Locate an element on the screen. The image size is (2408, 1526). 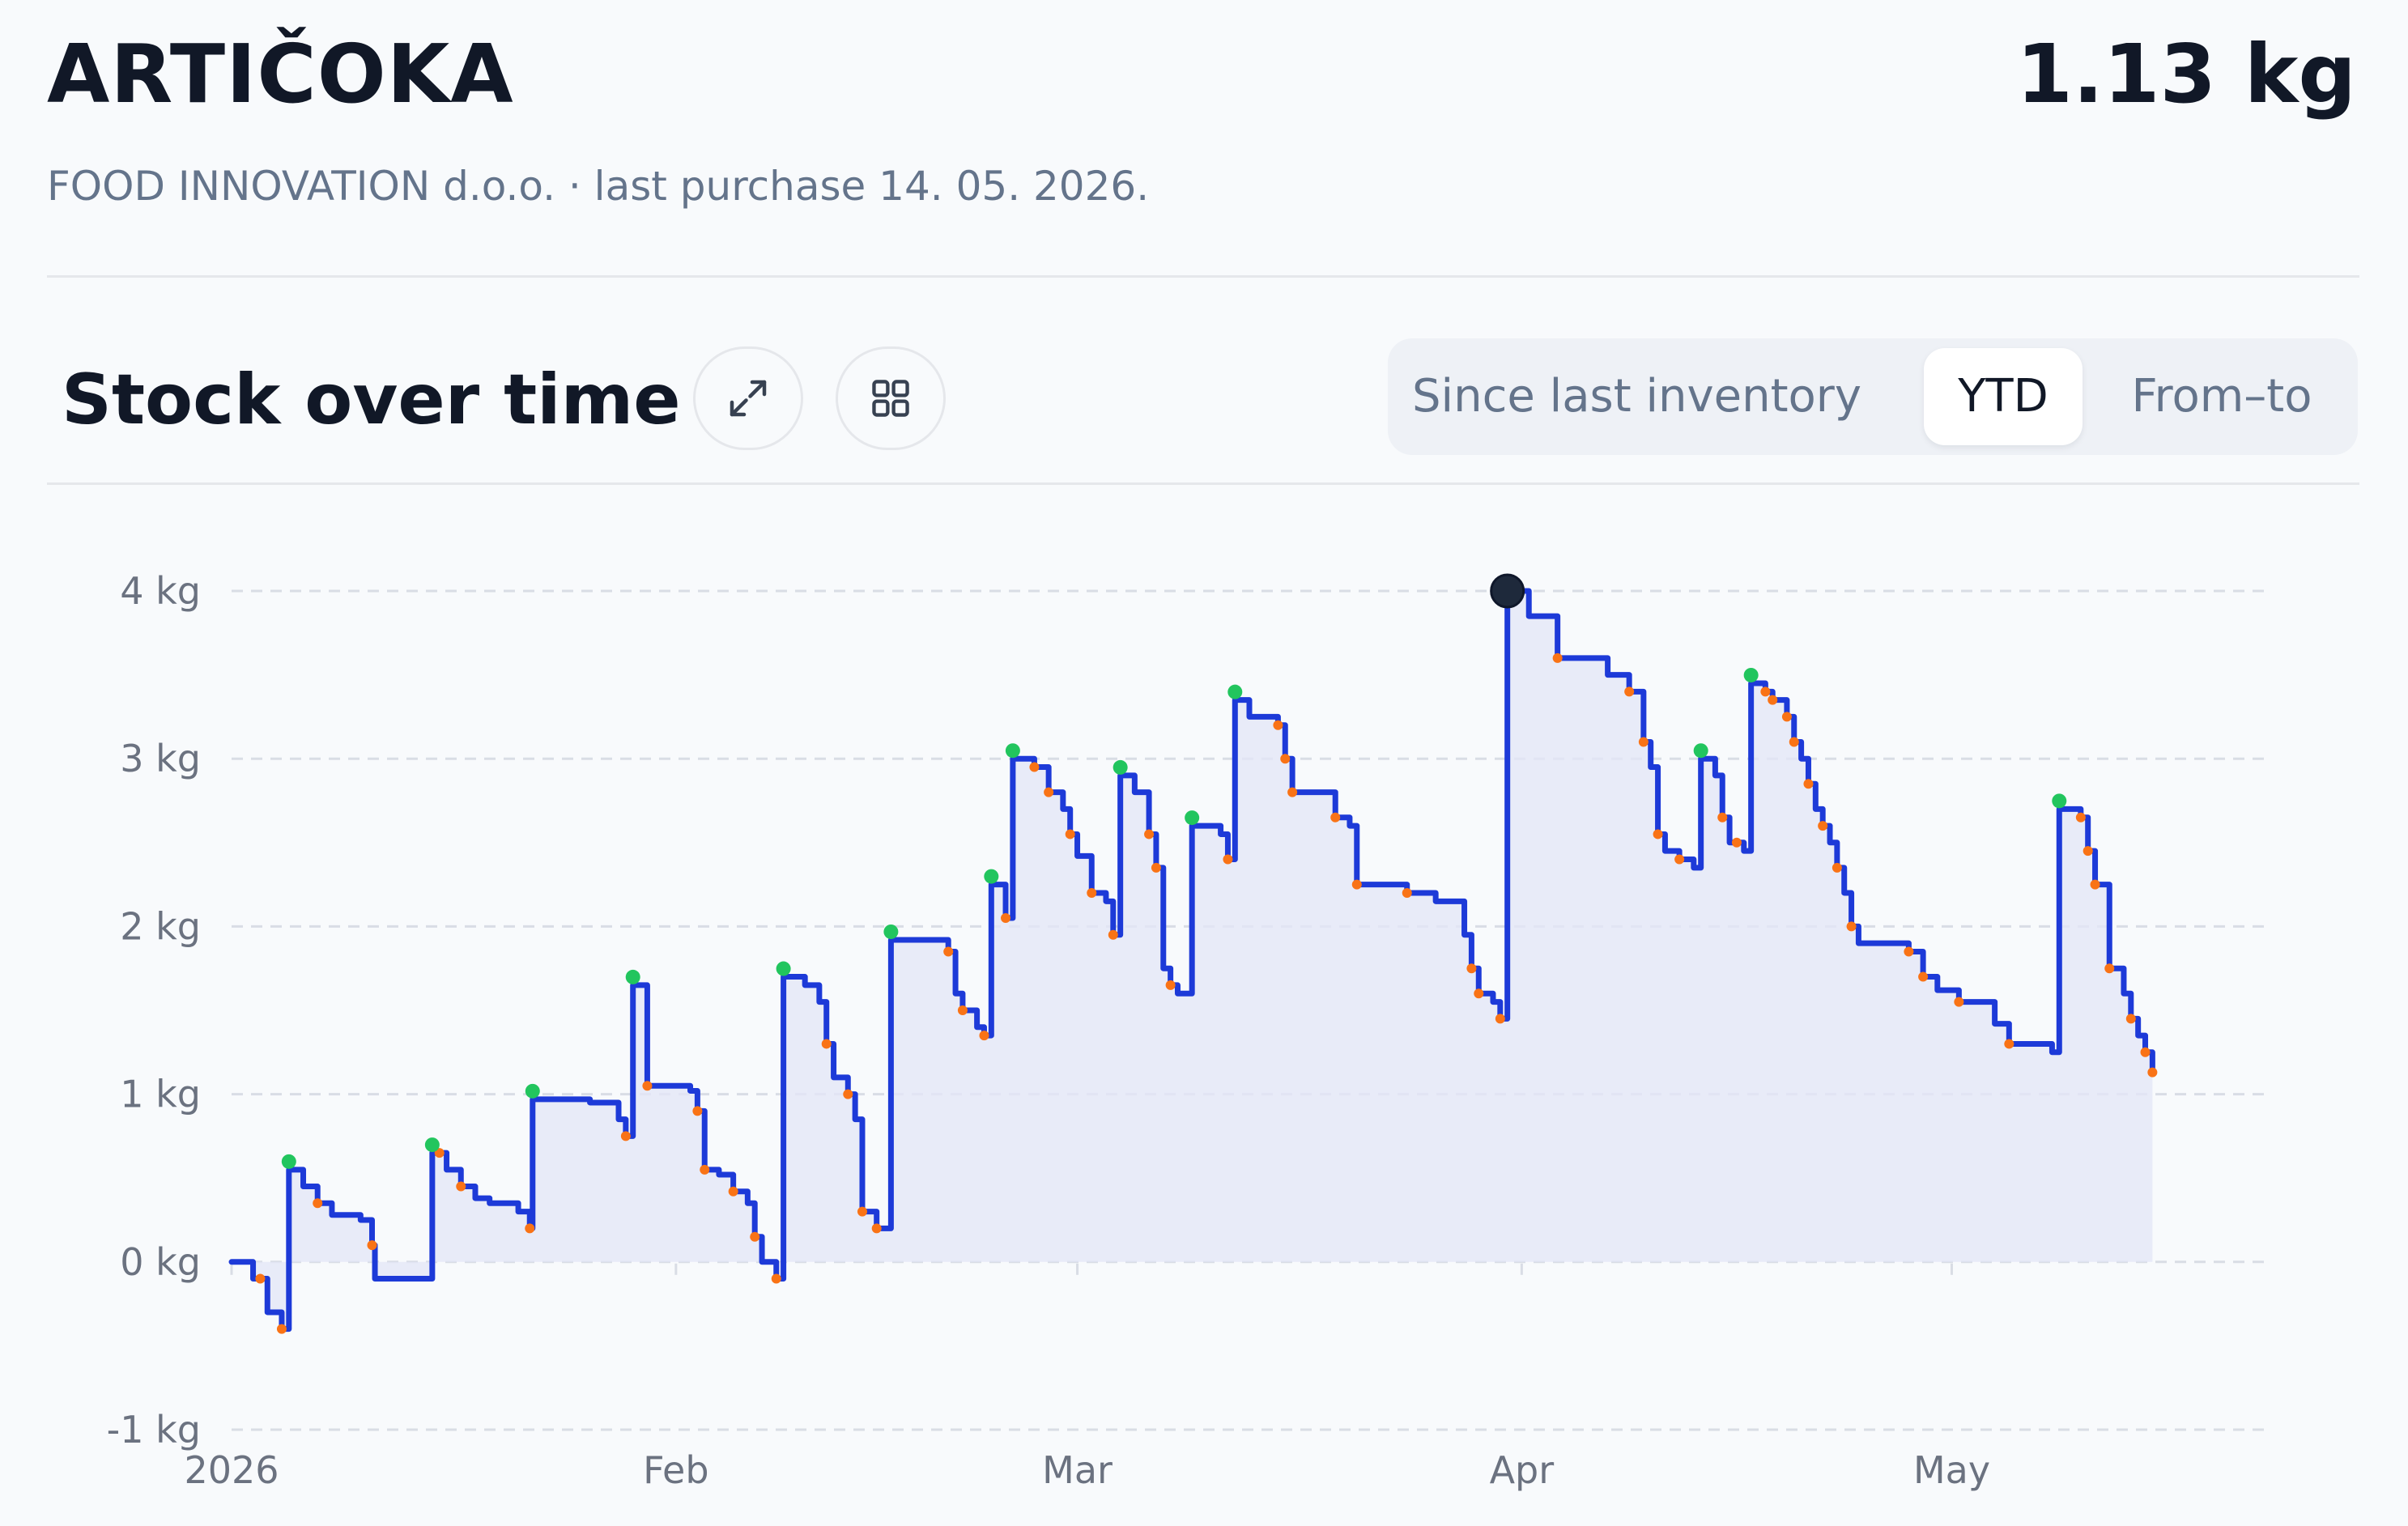
y-tick-label: 2 kg is located at coordinates (160, 926).